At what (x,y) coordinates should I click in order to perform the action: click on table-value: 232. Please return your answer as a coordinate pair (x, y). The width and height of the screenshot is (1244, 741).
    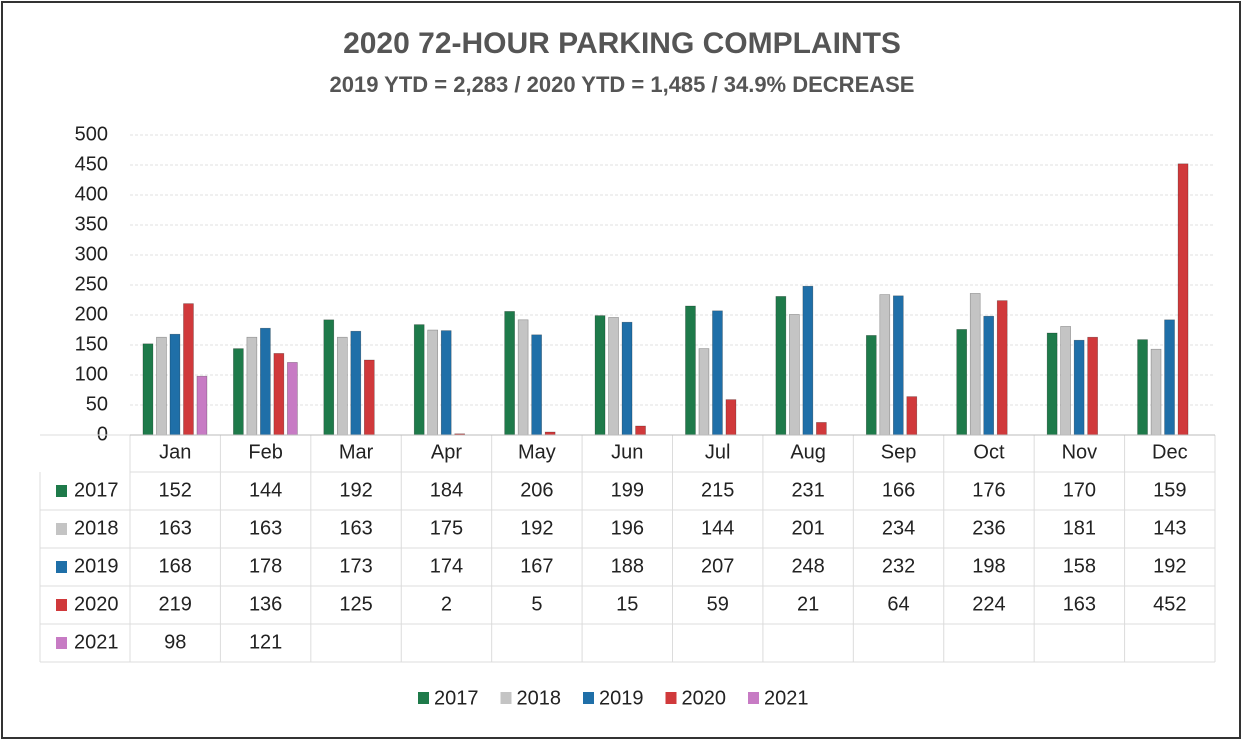
    Looking at the image, I should click on (898, 566).